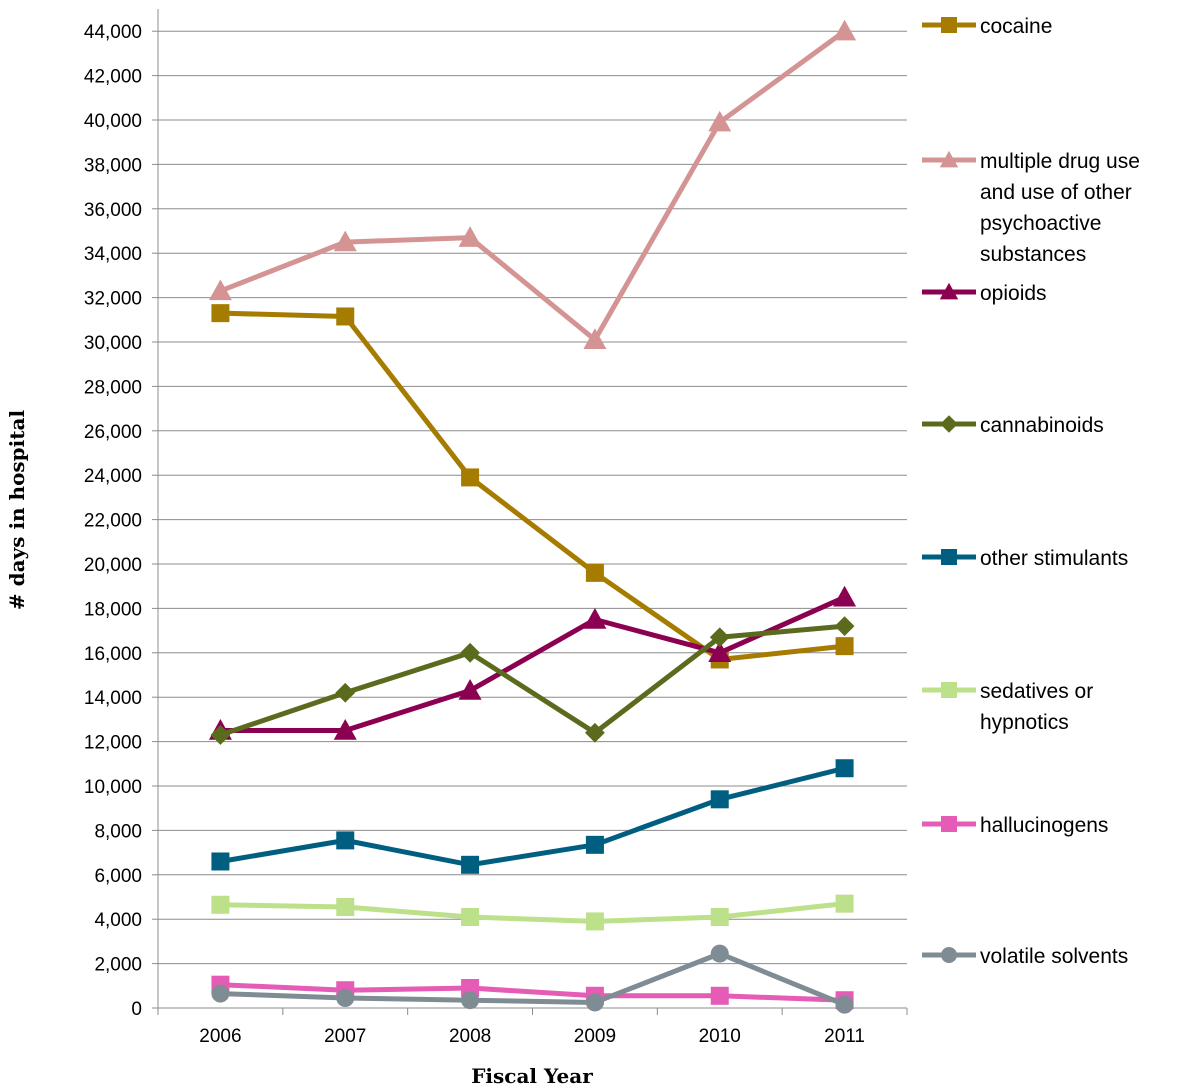  What do you see at coordinates (113, 521) in the screenshot?
I see `y-tick-label: 22,000` at bounding box center [113, 521].